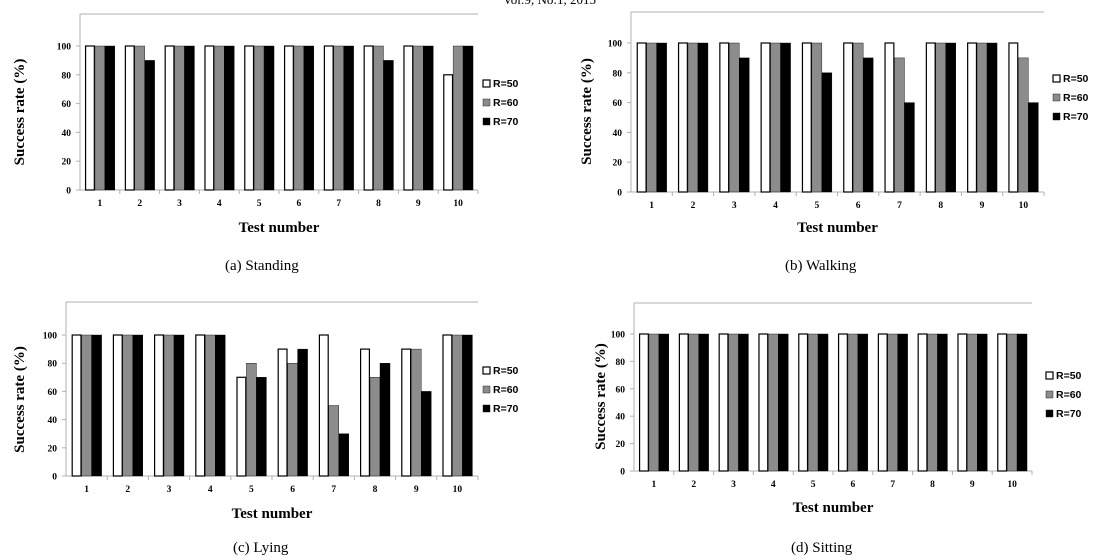  I want to click on walking-ytick-label: 40, so click(618, 134).